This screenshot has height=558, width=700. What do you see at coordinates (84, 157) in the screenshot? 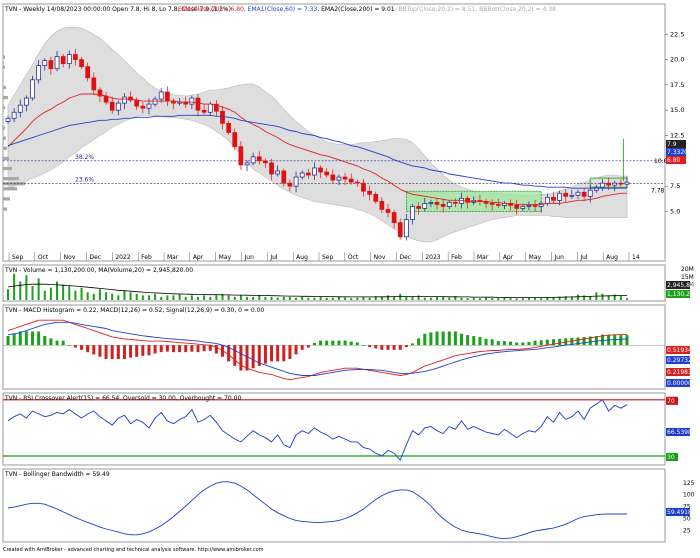
I see `fib-level-label: 38.2%` at bounding box center [84, 157].